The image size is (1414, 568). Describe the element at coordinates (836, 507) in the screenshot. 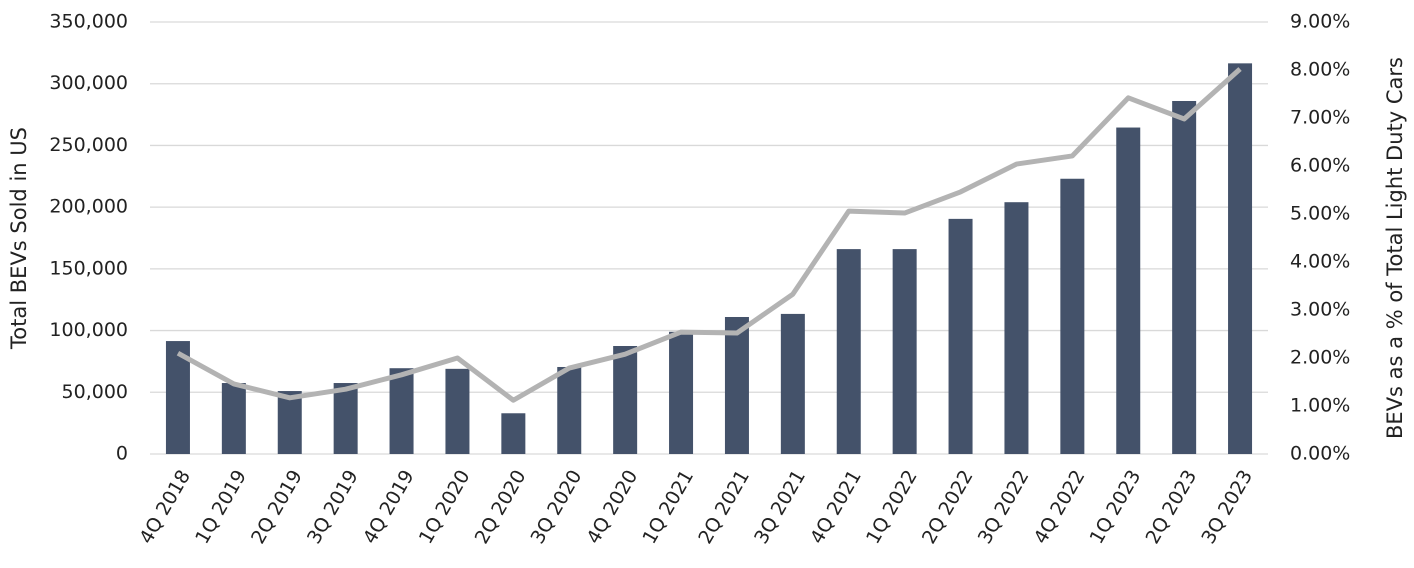

I see `x-tick-label: 4Q 2021` at that location.